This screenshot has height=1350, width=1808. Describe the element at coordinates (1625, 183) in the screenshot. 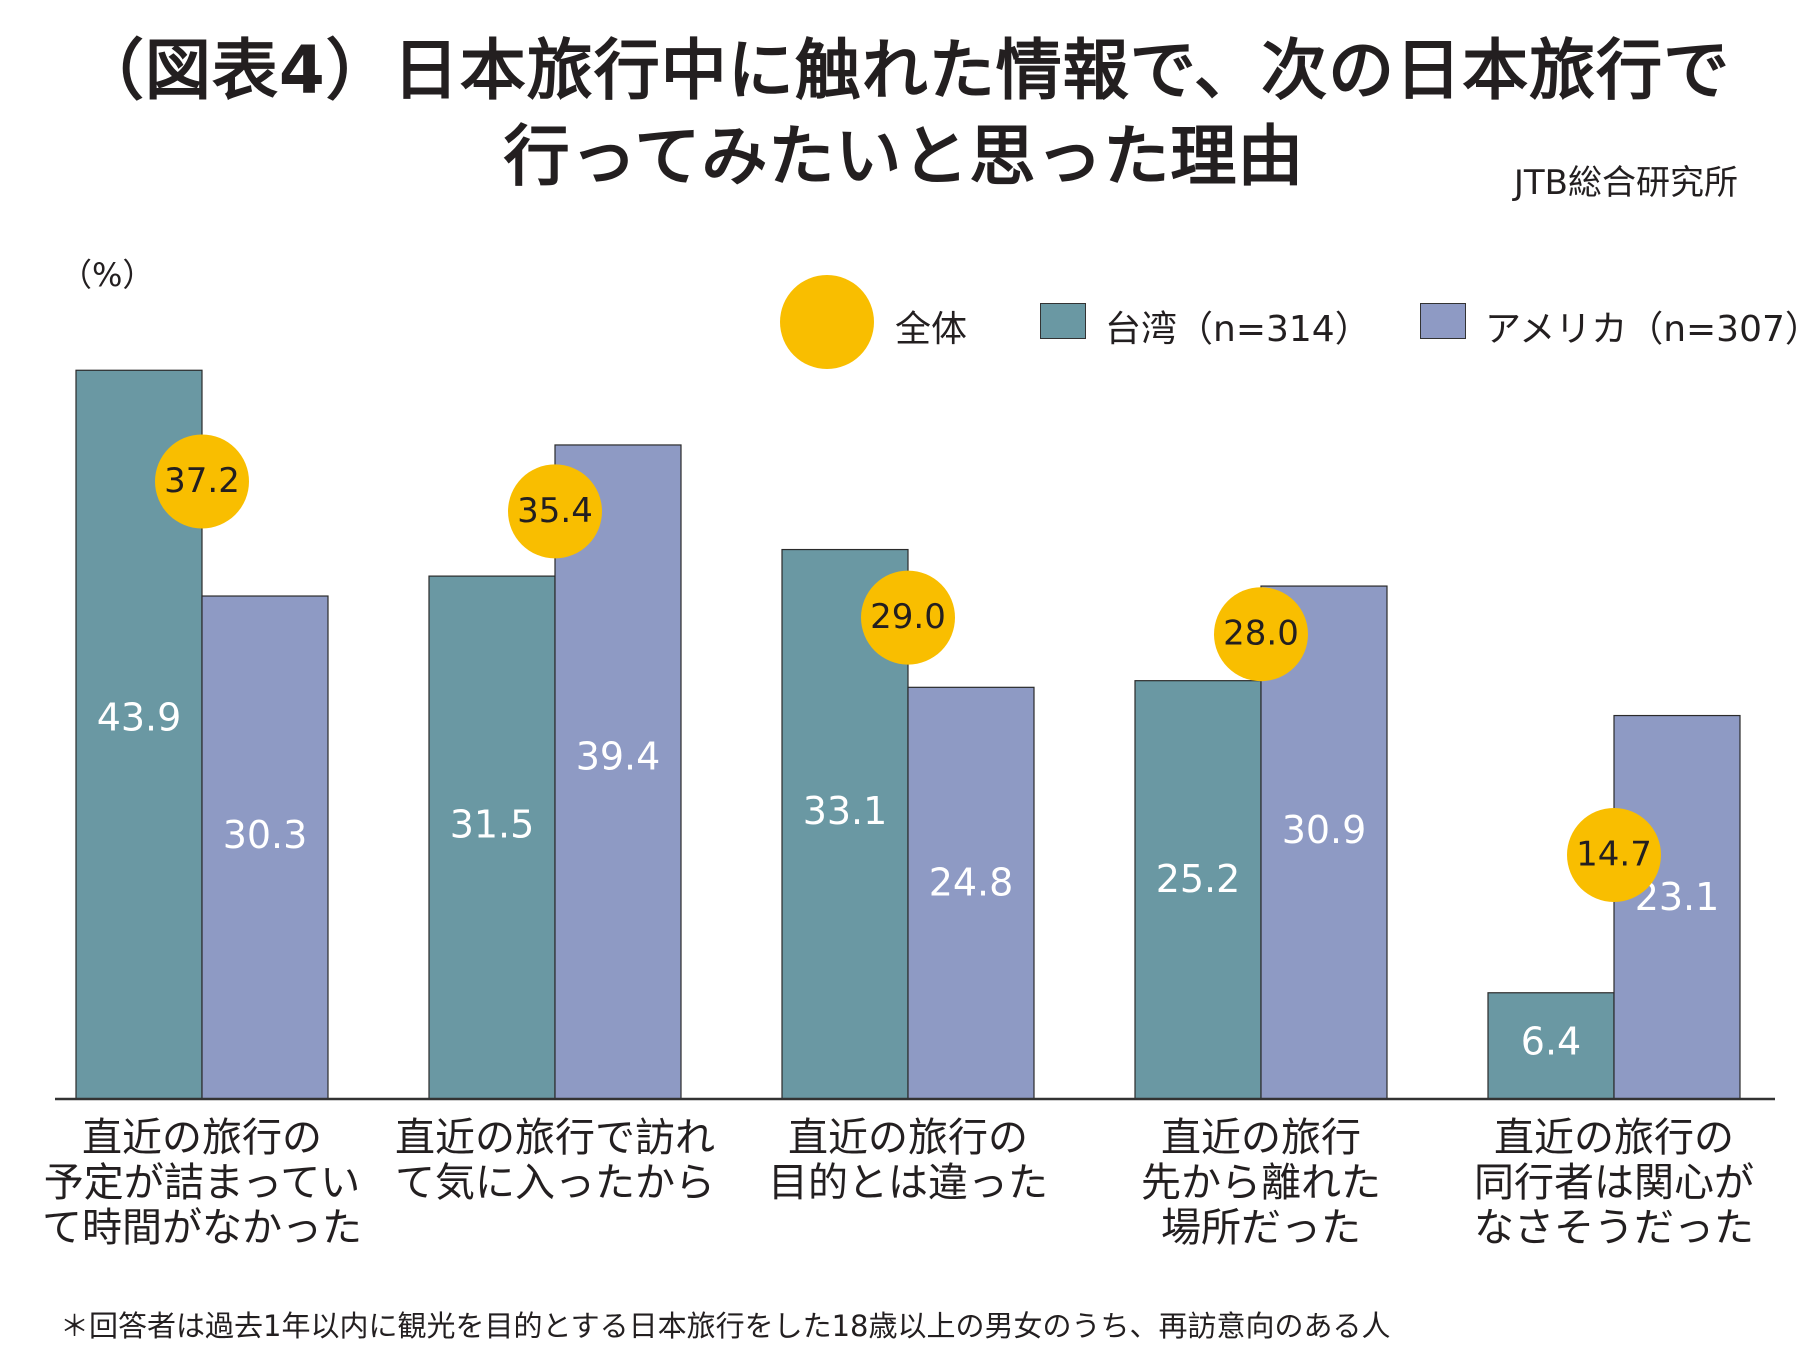

I see `source-label: JTB総合研究所` at that location.